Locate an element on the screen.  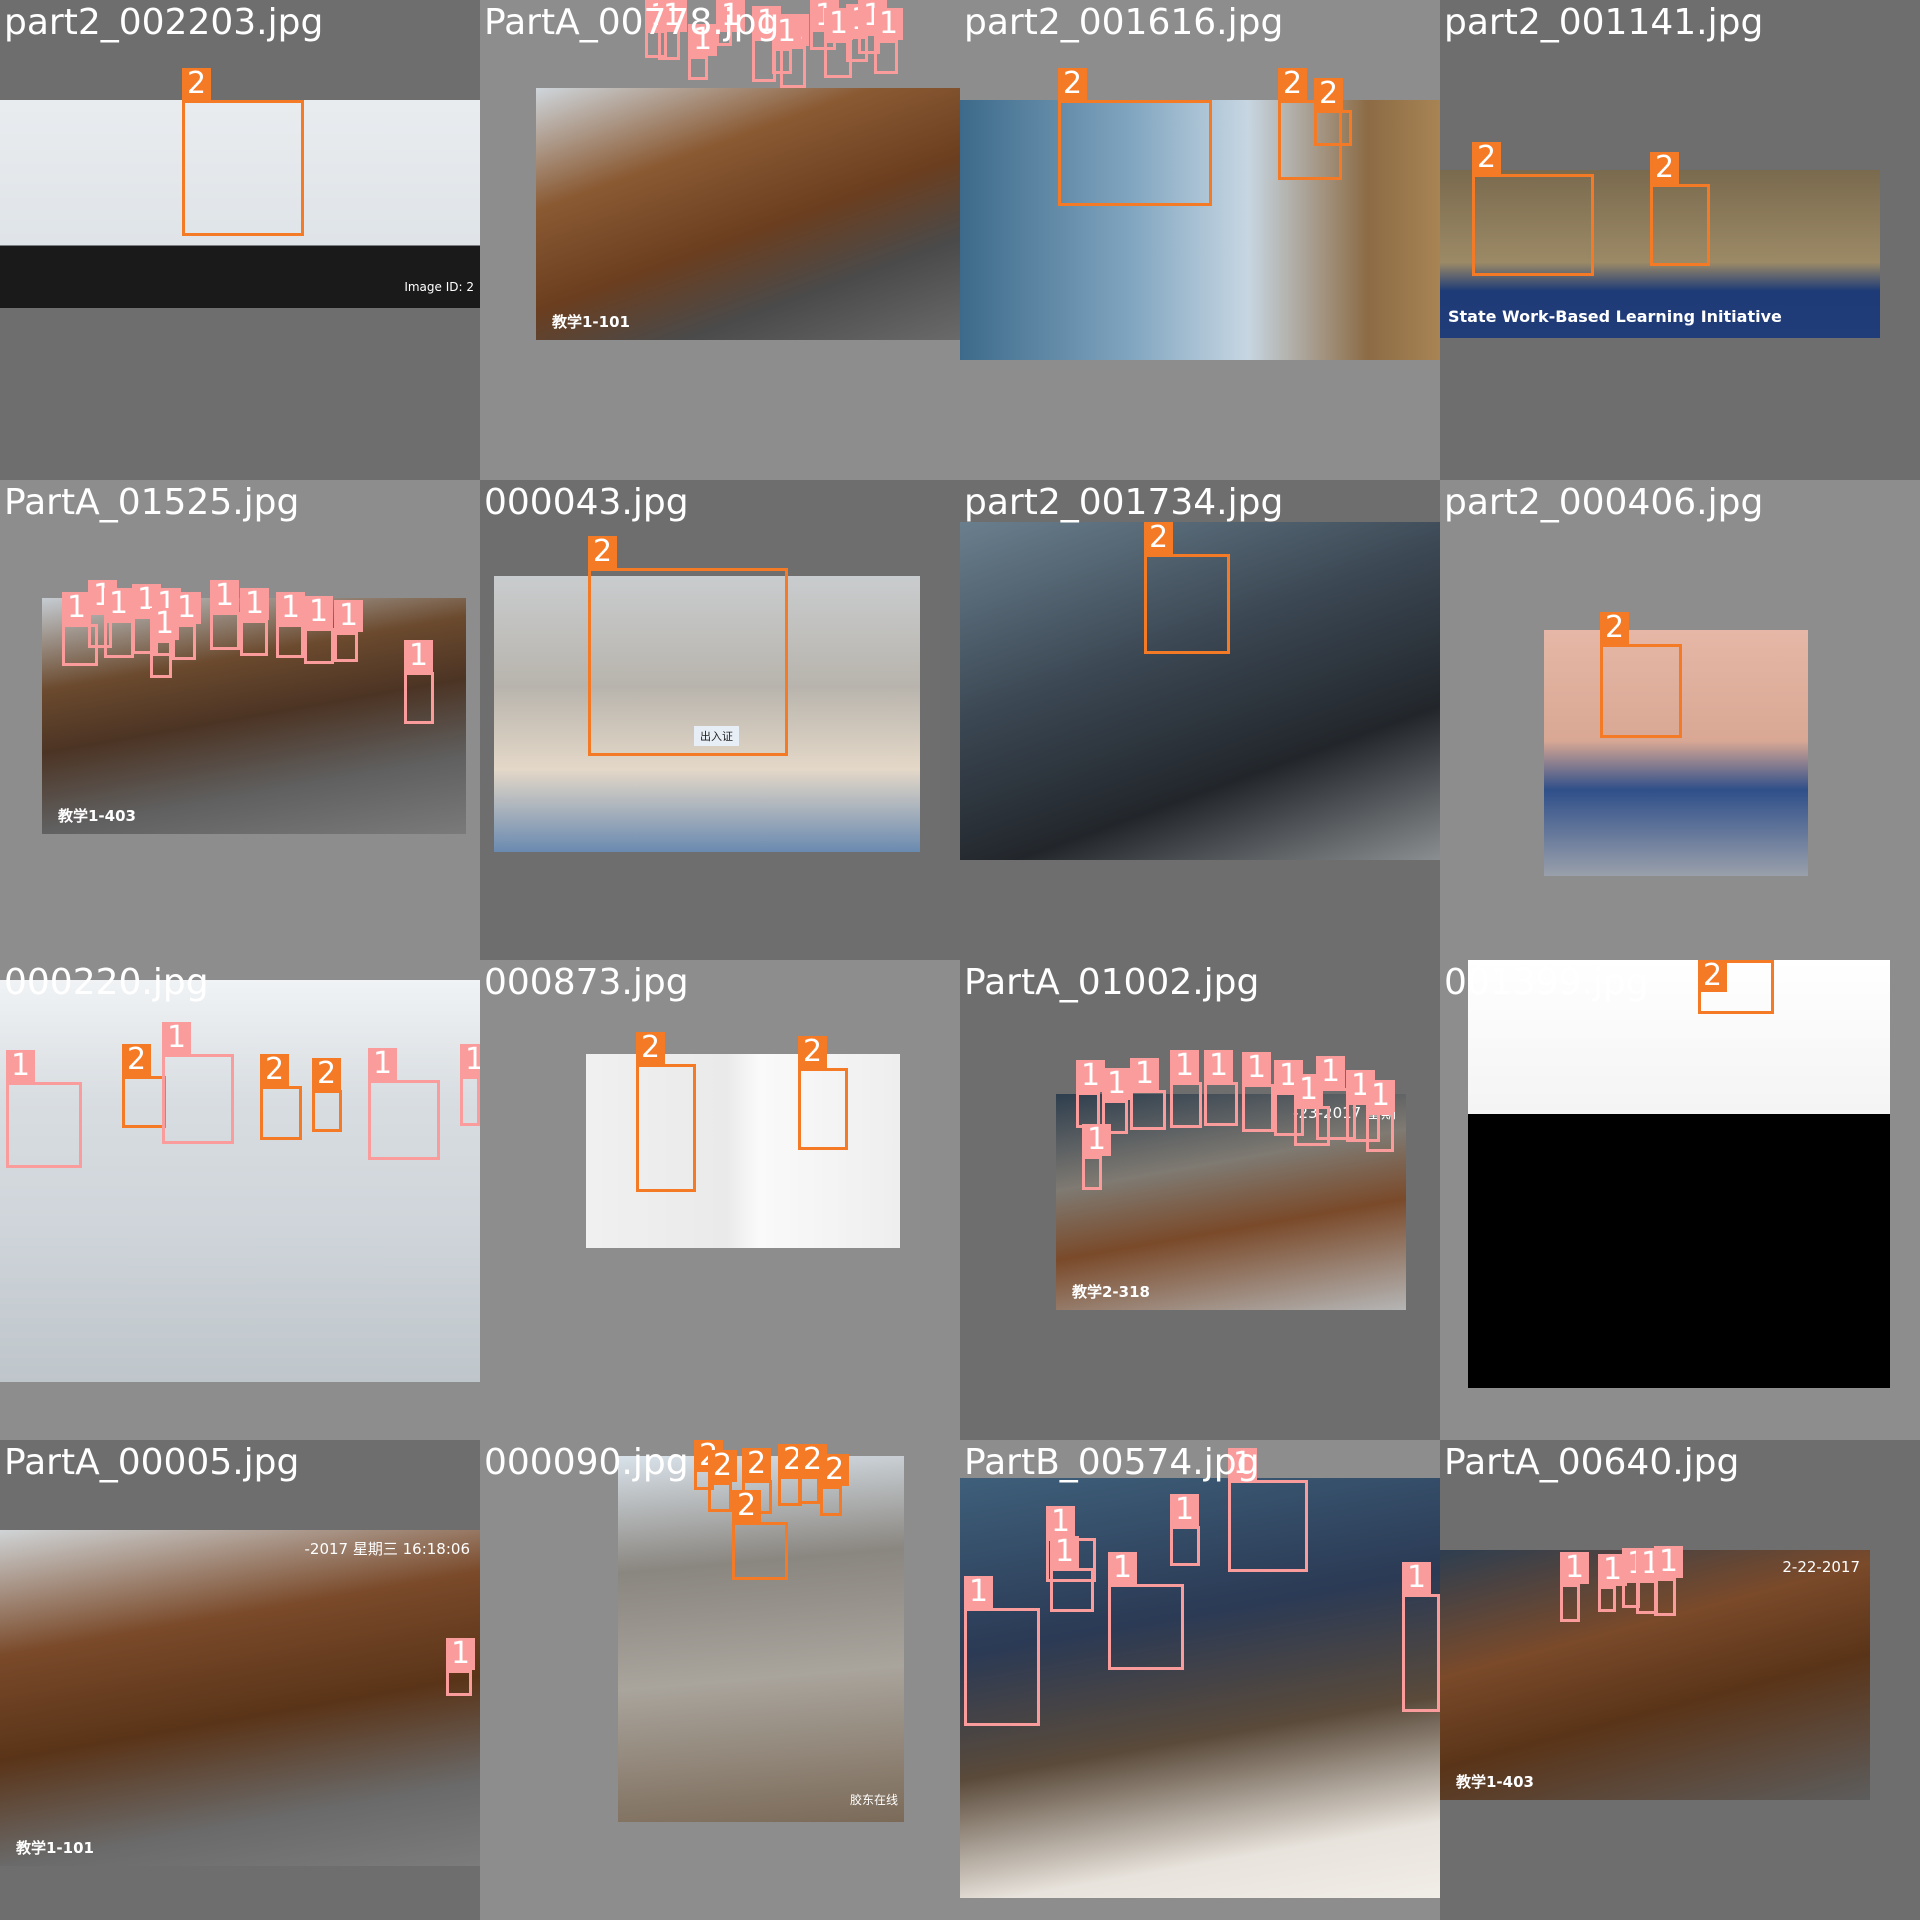
image-tile: 教学1-403 PartA_01525.jpg 1 1 1 1 1 1 1 1 1 1 1 1 1 is located at coordinates (240, 720).